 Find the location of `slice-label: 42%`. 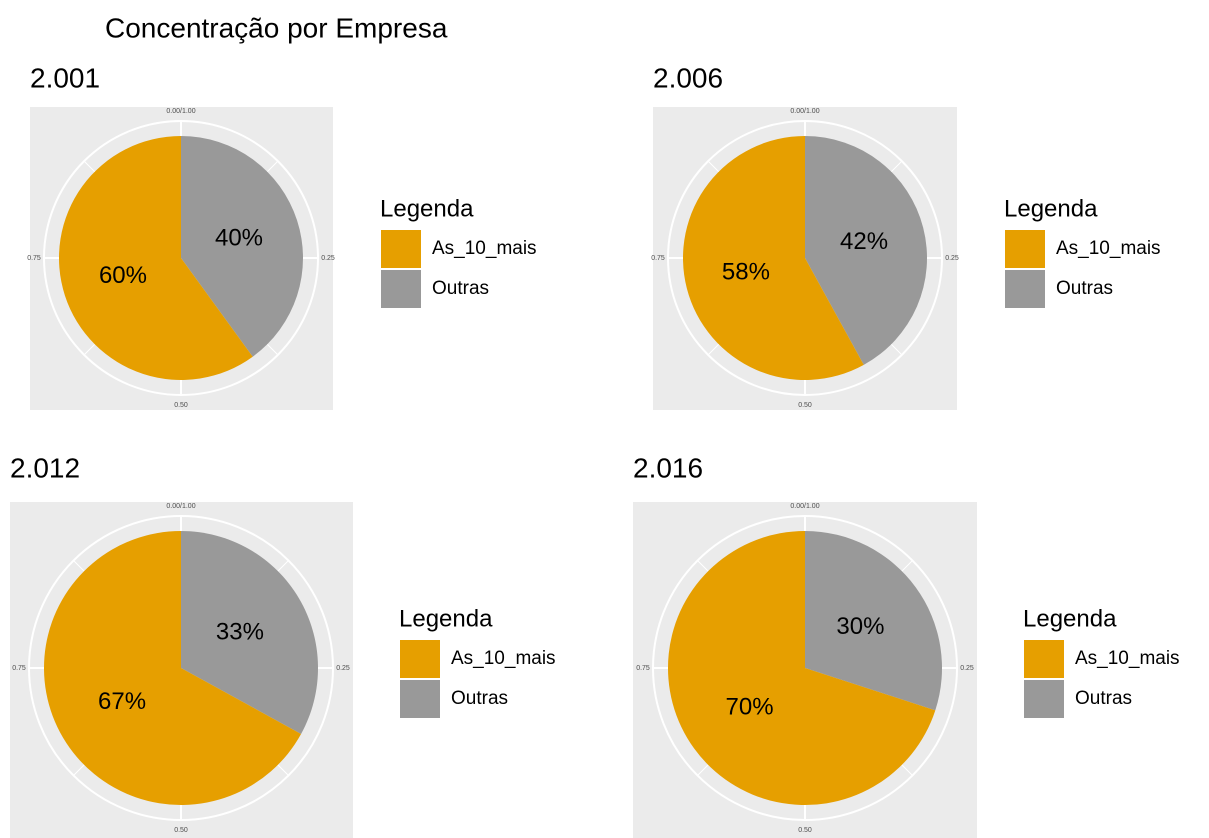

slice-label: 42% is located at coordinates (864, 241).